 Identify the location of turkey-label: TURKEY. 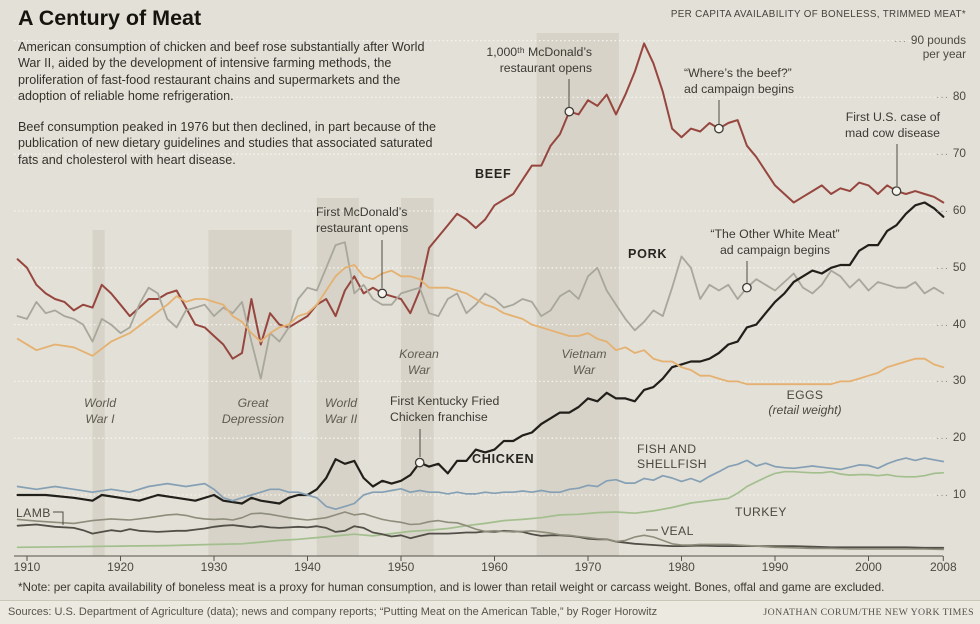
(761, 512).